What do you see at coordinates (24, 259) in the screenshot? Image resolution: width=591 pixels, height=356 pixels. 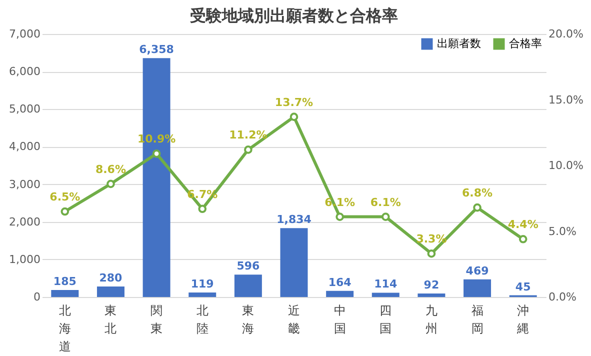 I see `y-tick-label: 1,000` at bounding box center [24, 259].